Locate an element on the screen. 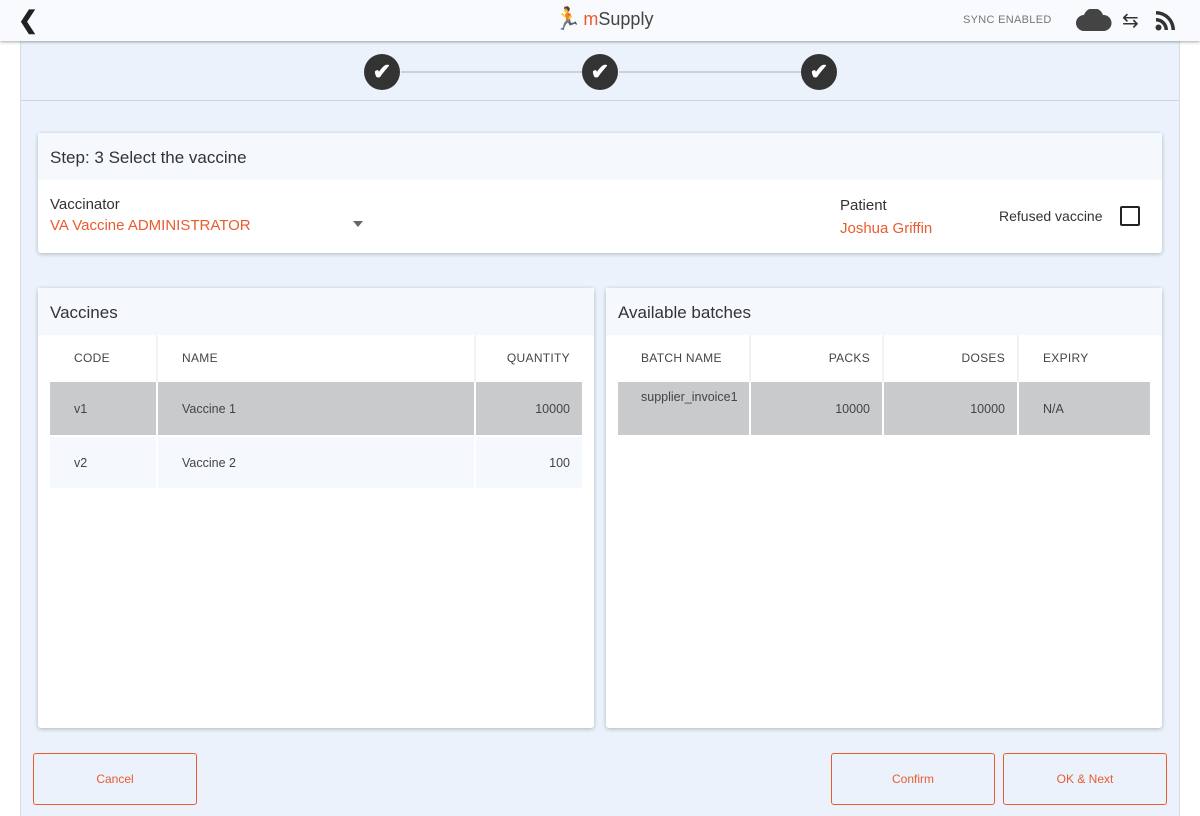  patient-label: Patient is located at coordinates (863, 205).